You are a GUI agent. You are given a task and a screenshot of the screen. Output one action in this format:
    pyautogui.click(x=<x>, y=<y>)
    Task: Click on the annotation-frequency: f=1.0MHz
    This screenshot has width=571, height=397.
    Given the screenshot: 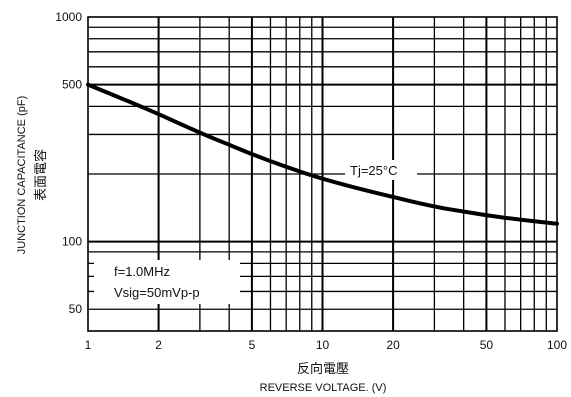 What is the action you would take?
    pyautogui.click(x=142, y=271)
    